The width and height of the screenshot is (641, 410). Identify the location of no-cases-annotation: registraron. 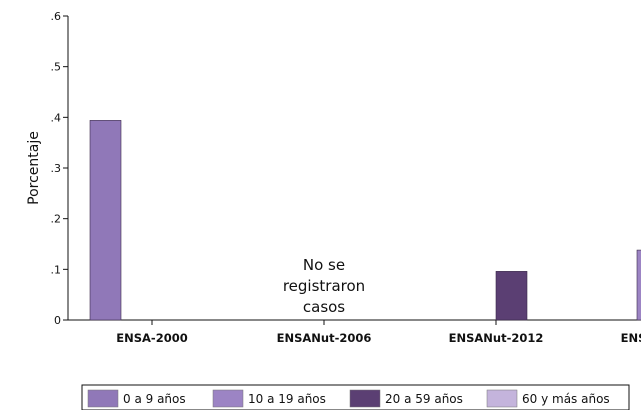
(324, 286).